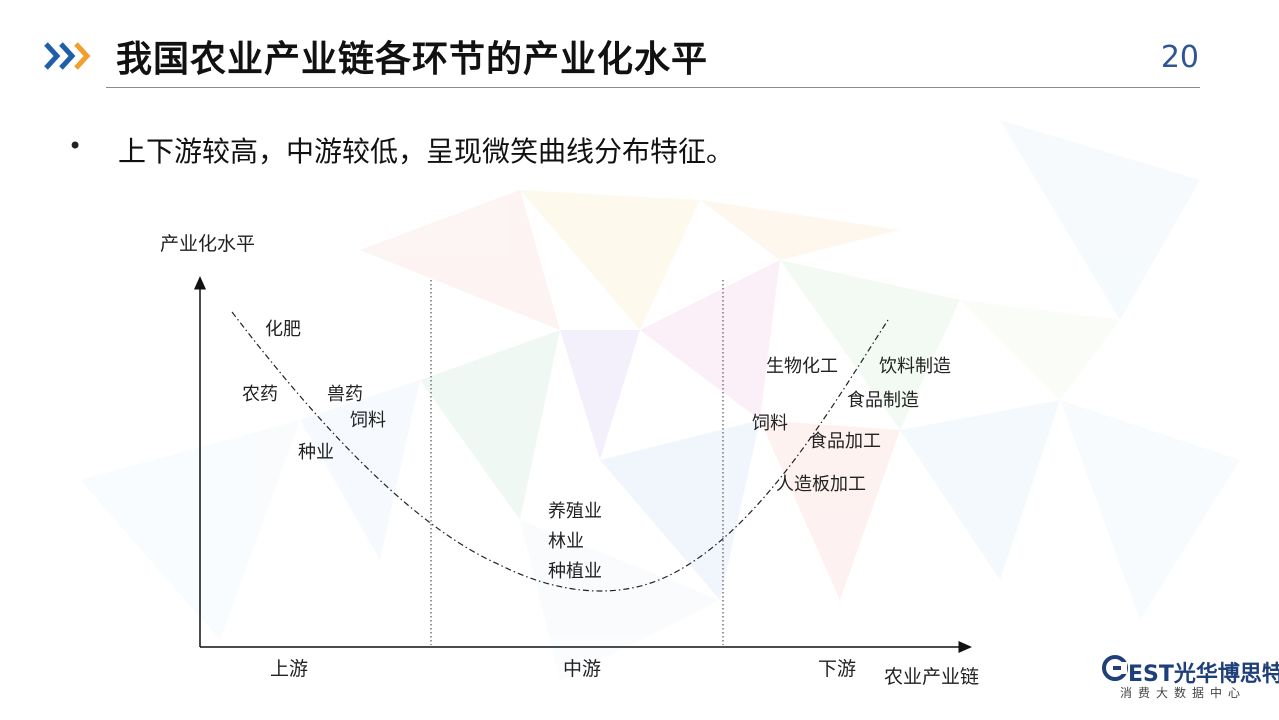 The height and width of the screenshot is (720, 1279). Describe the element at coordinates (426, 151) in the screenshot. I see `bullet-text: 上下游较高，中游较低，呈现微笑曲线分布特征。` at that location.